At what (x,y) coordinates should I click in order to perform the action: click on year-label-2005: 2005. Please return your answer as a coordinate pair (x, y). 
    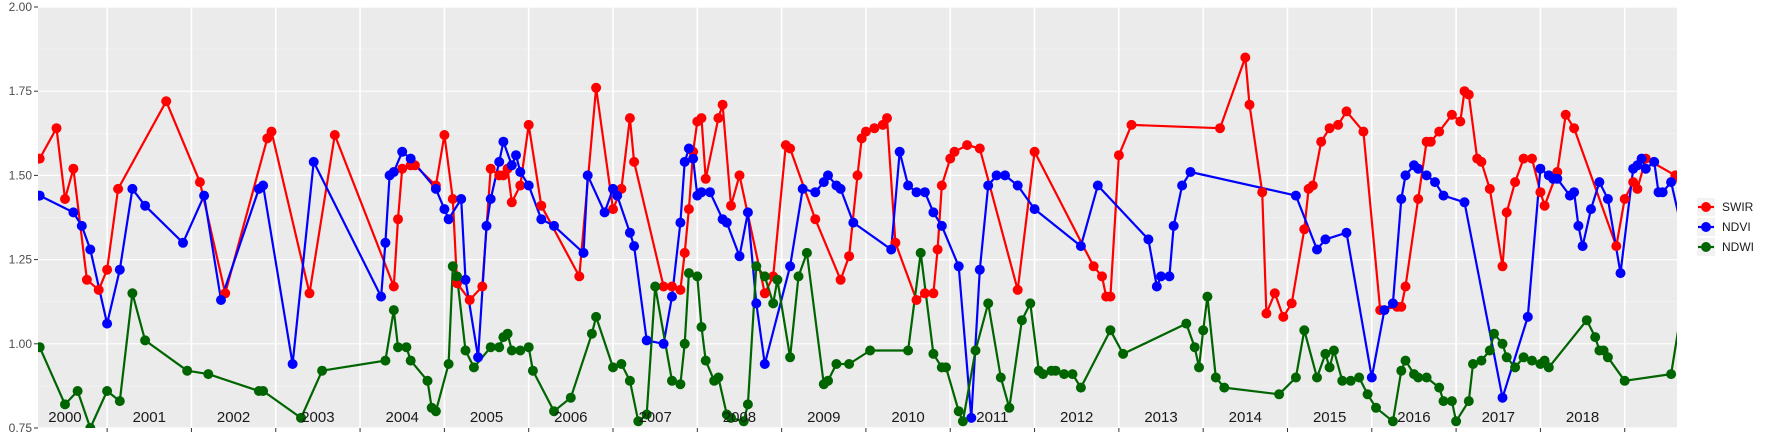
    Looking at the image, I should click on (486, 417).